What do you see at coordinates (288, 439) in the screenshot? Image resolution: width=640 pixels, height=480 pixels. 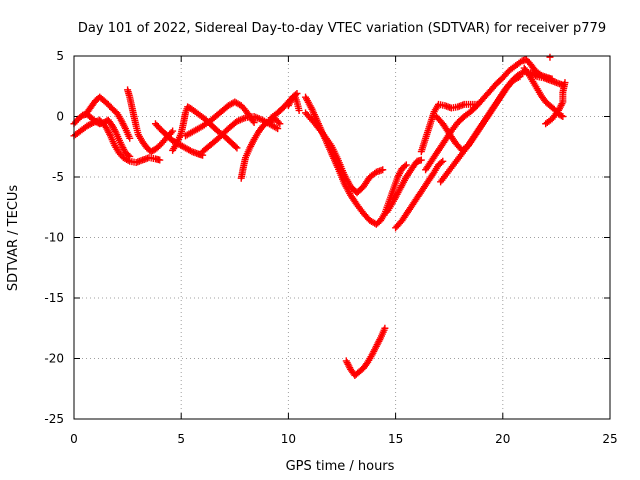 I see `x-tick-label: 10` at bounding box center [288, 439].